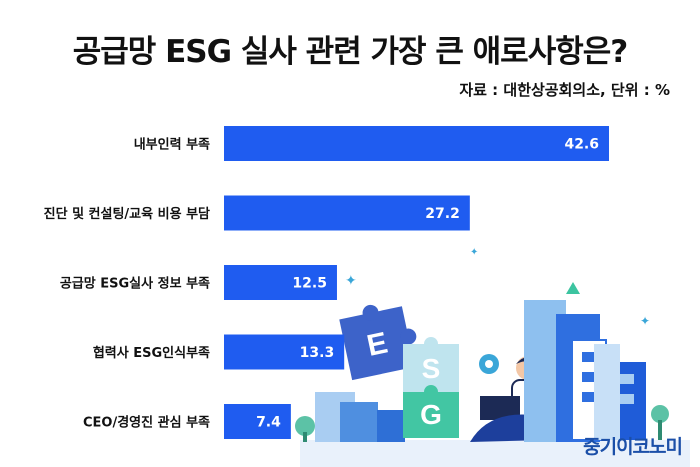  I want to click on puzzle-letter: G, so click(431, 414).